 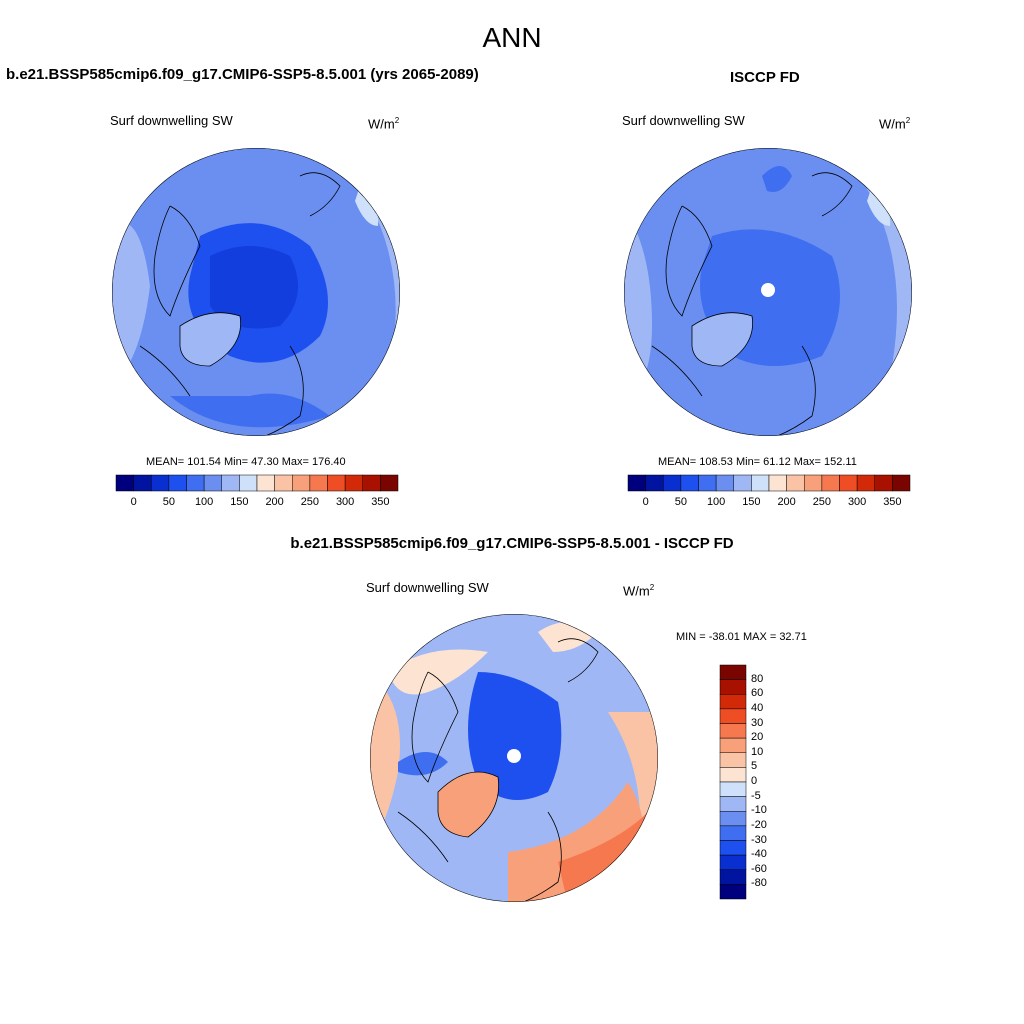 What do you see at coordinates (512, 37) in the screenshot?
I see `page-title: ANN` at bounding box center [512, 37].